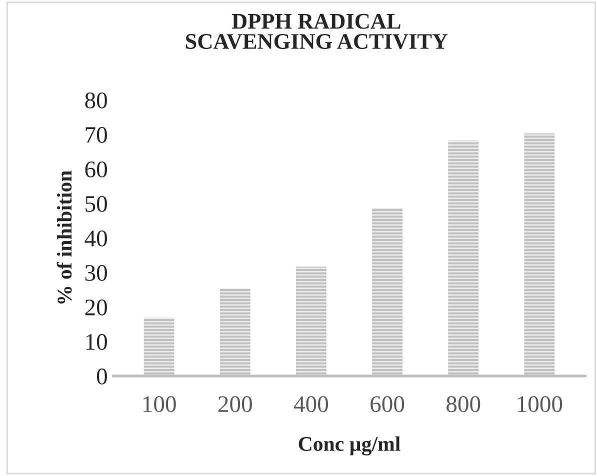  Describe the element at coordinates (235, 404) in the screenshot. I see `x-tick-label: 200` at that location.